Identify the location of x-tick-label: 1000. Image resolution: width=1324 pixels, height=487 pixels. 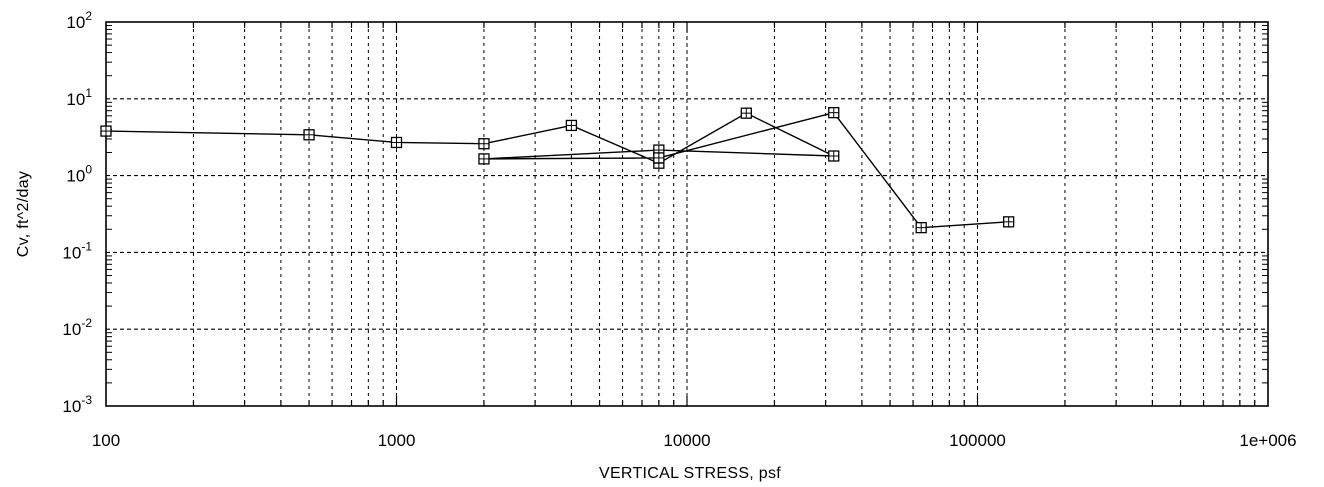
(397, 440).